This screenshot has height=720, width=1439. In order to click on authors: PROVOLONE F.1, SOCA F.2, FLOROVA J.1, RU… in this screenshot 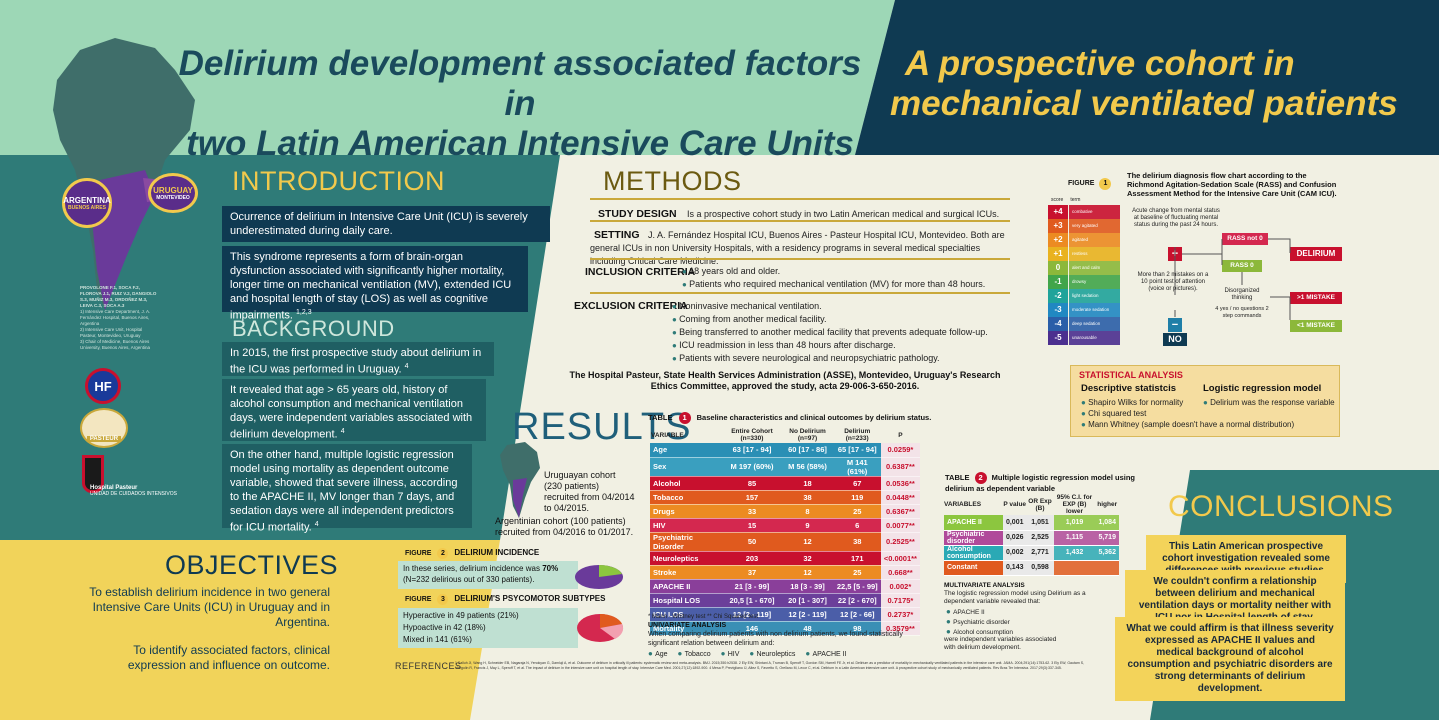, I will do `click(120, 318)`.